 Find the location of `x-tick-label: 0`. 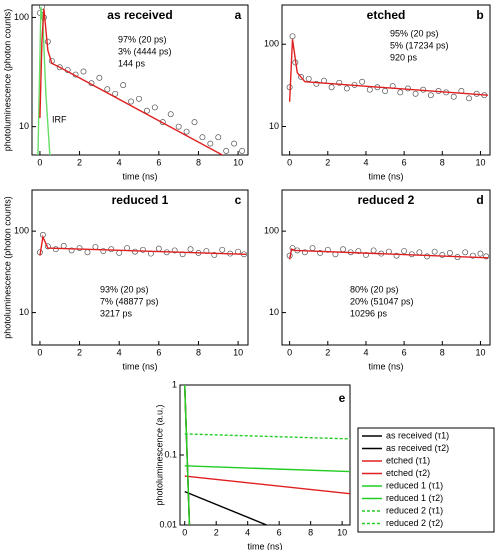

x-tick-label: 0 is located at coordinates (39, 162).